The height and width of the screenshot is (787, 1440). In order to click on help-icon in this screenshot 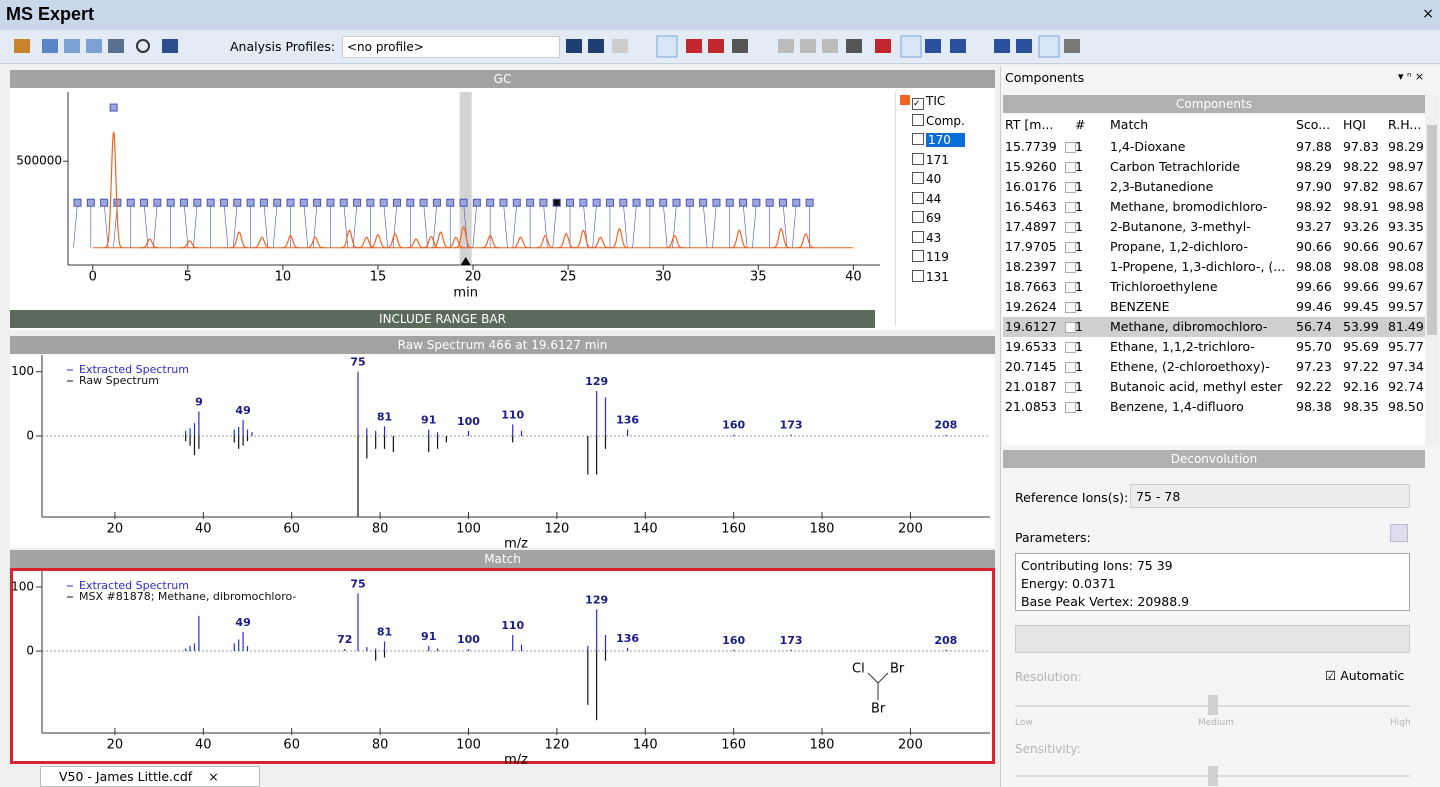, I will do `click(170, 46)`.